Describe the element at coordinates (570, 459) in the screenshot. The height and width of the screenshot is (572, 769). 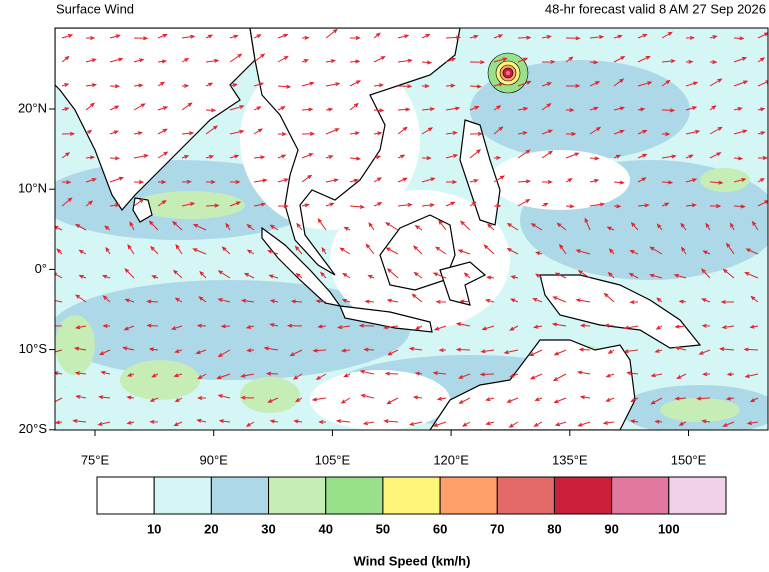
I see `lon-label: 135°E` at that location.